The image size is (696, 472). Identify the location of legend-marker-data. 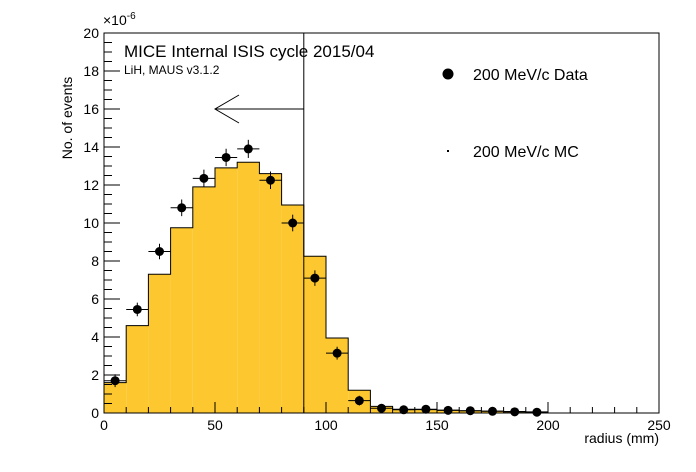
(448, 74).